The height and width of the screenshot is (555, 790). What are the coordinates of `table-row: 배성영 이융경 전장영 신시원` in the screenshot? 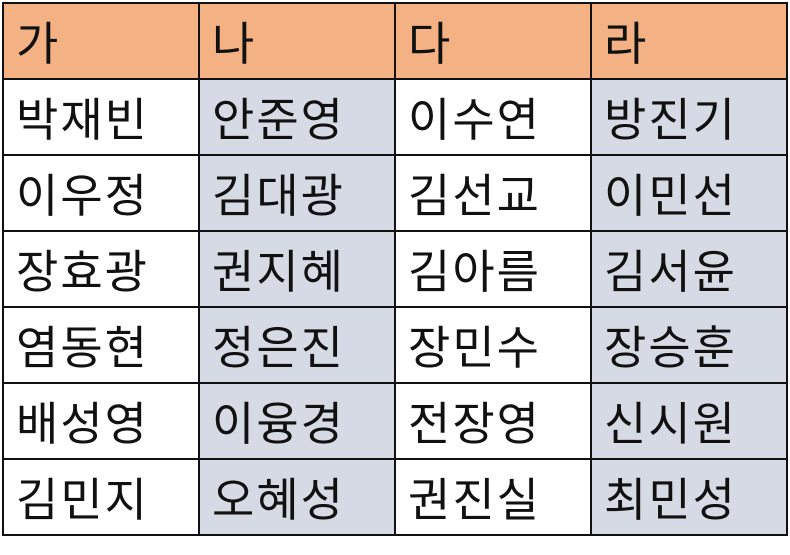 It's located at (395, 421).